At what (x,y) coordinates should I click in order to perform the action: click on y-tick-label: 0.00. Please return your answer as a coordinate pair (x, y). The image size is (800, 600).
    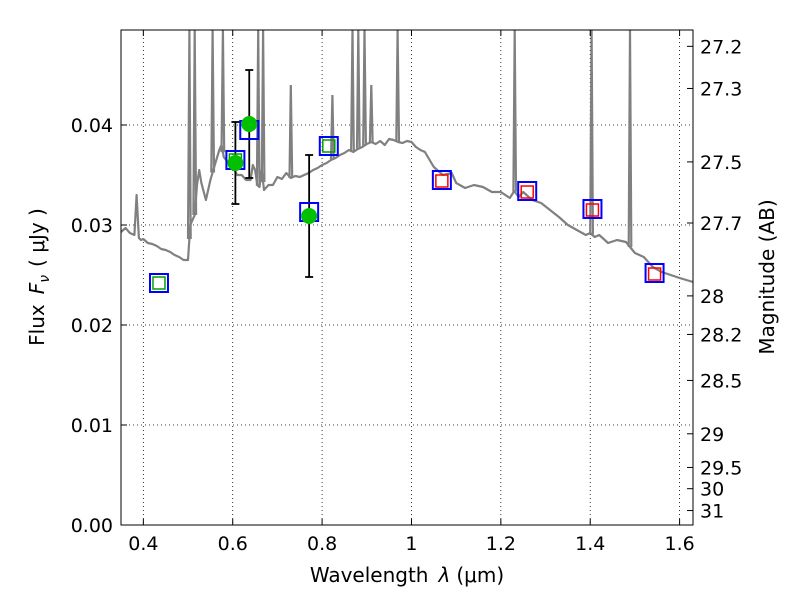
    Looking at the image, I should click on (92, 526).